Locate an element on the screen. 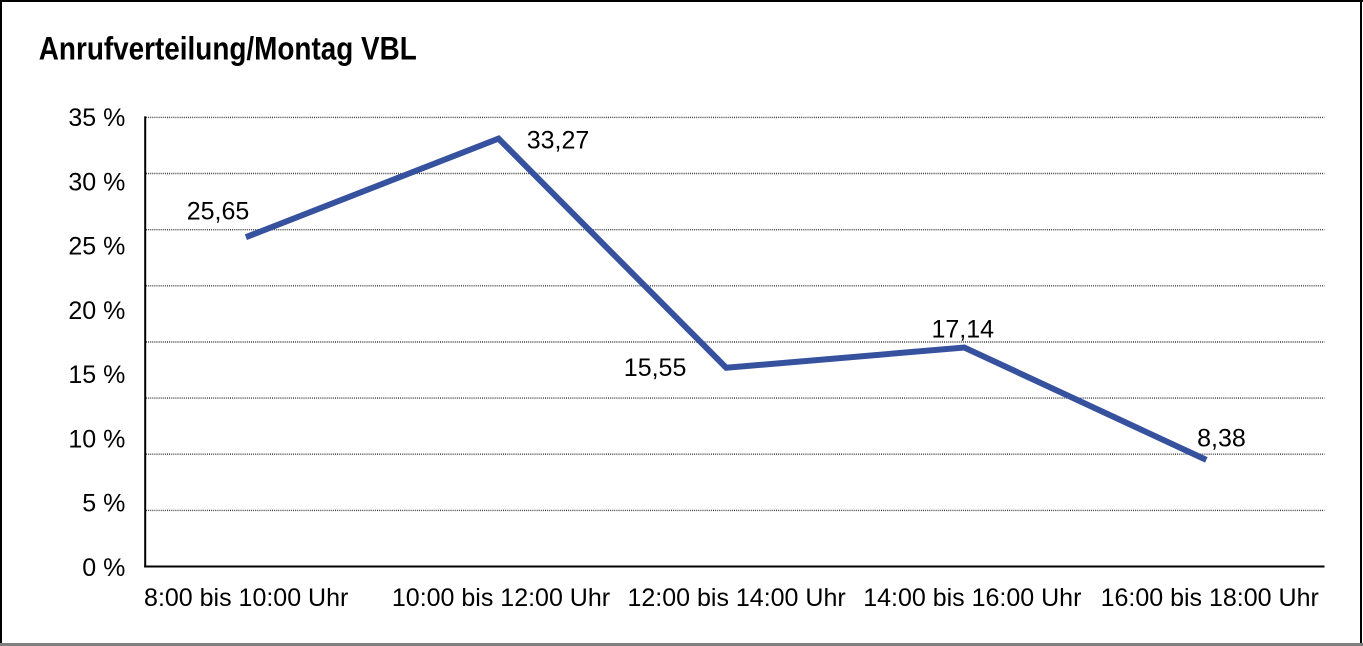  svg-text: 16:00 bis 18:00 Uhr is located at coordinates (1210, 598).